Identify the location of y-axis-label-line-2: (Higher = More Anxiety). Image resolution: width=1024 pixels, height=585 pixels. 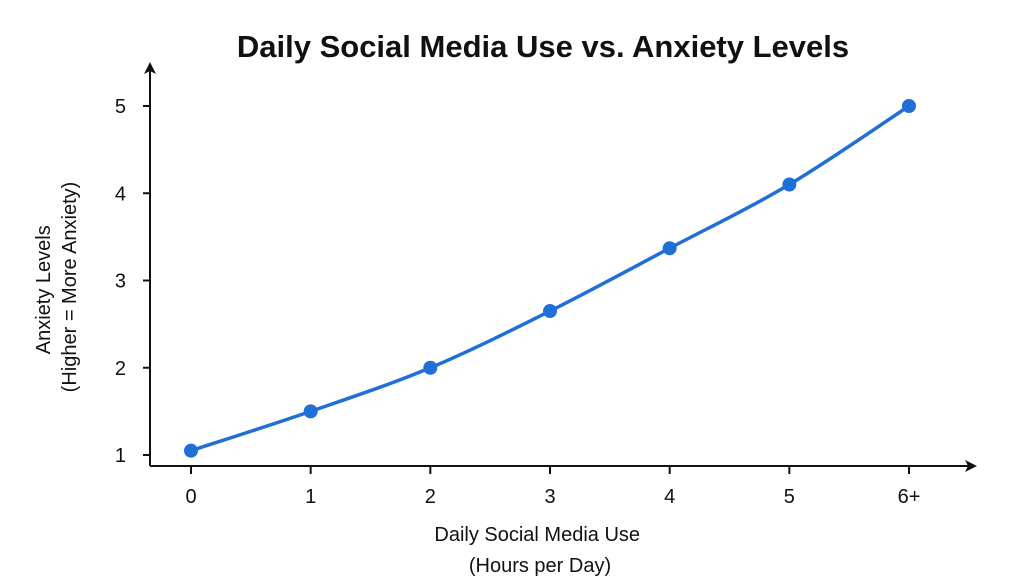
(70, 287).